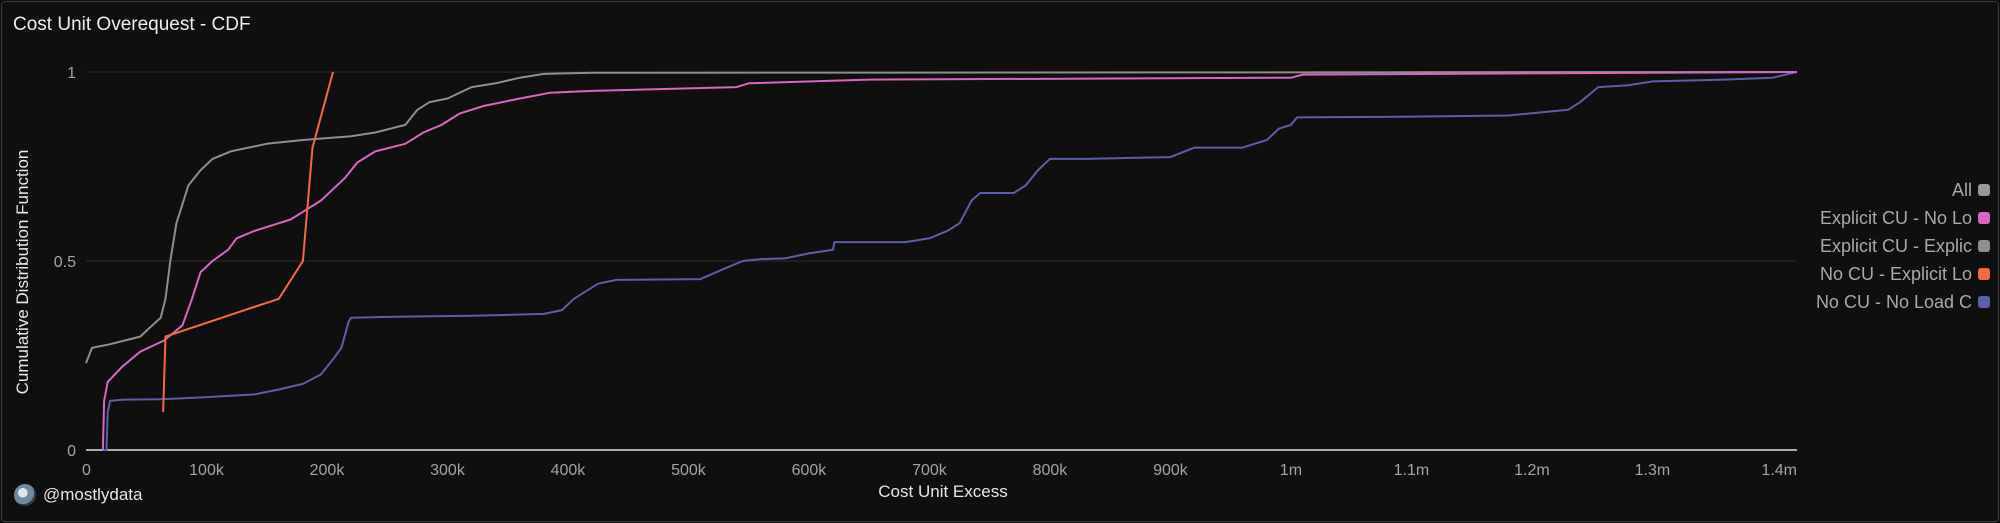  Describe the element at coordinates (810, 470) in the screenshot. I see `x-tick-label: 600k` at that location.